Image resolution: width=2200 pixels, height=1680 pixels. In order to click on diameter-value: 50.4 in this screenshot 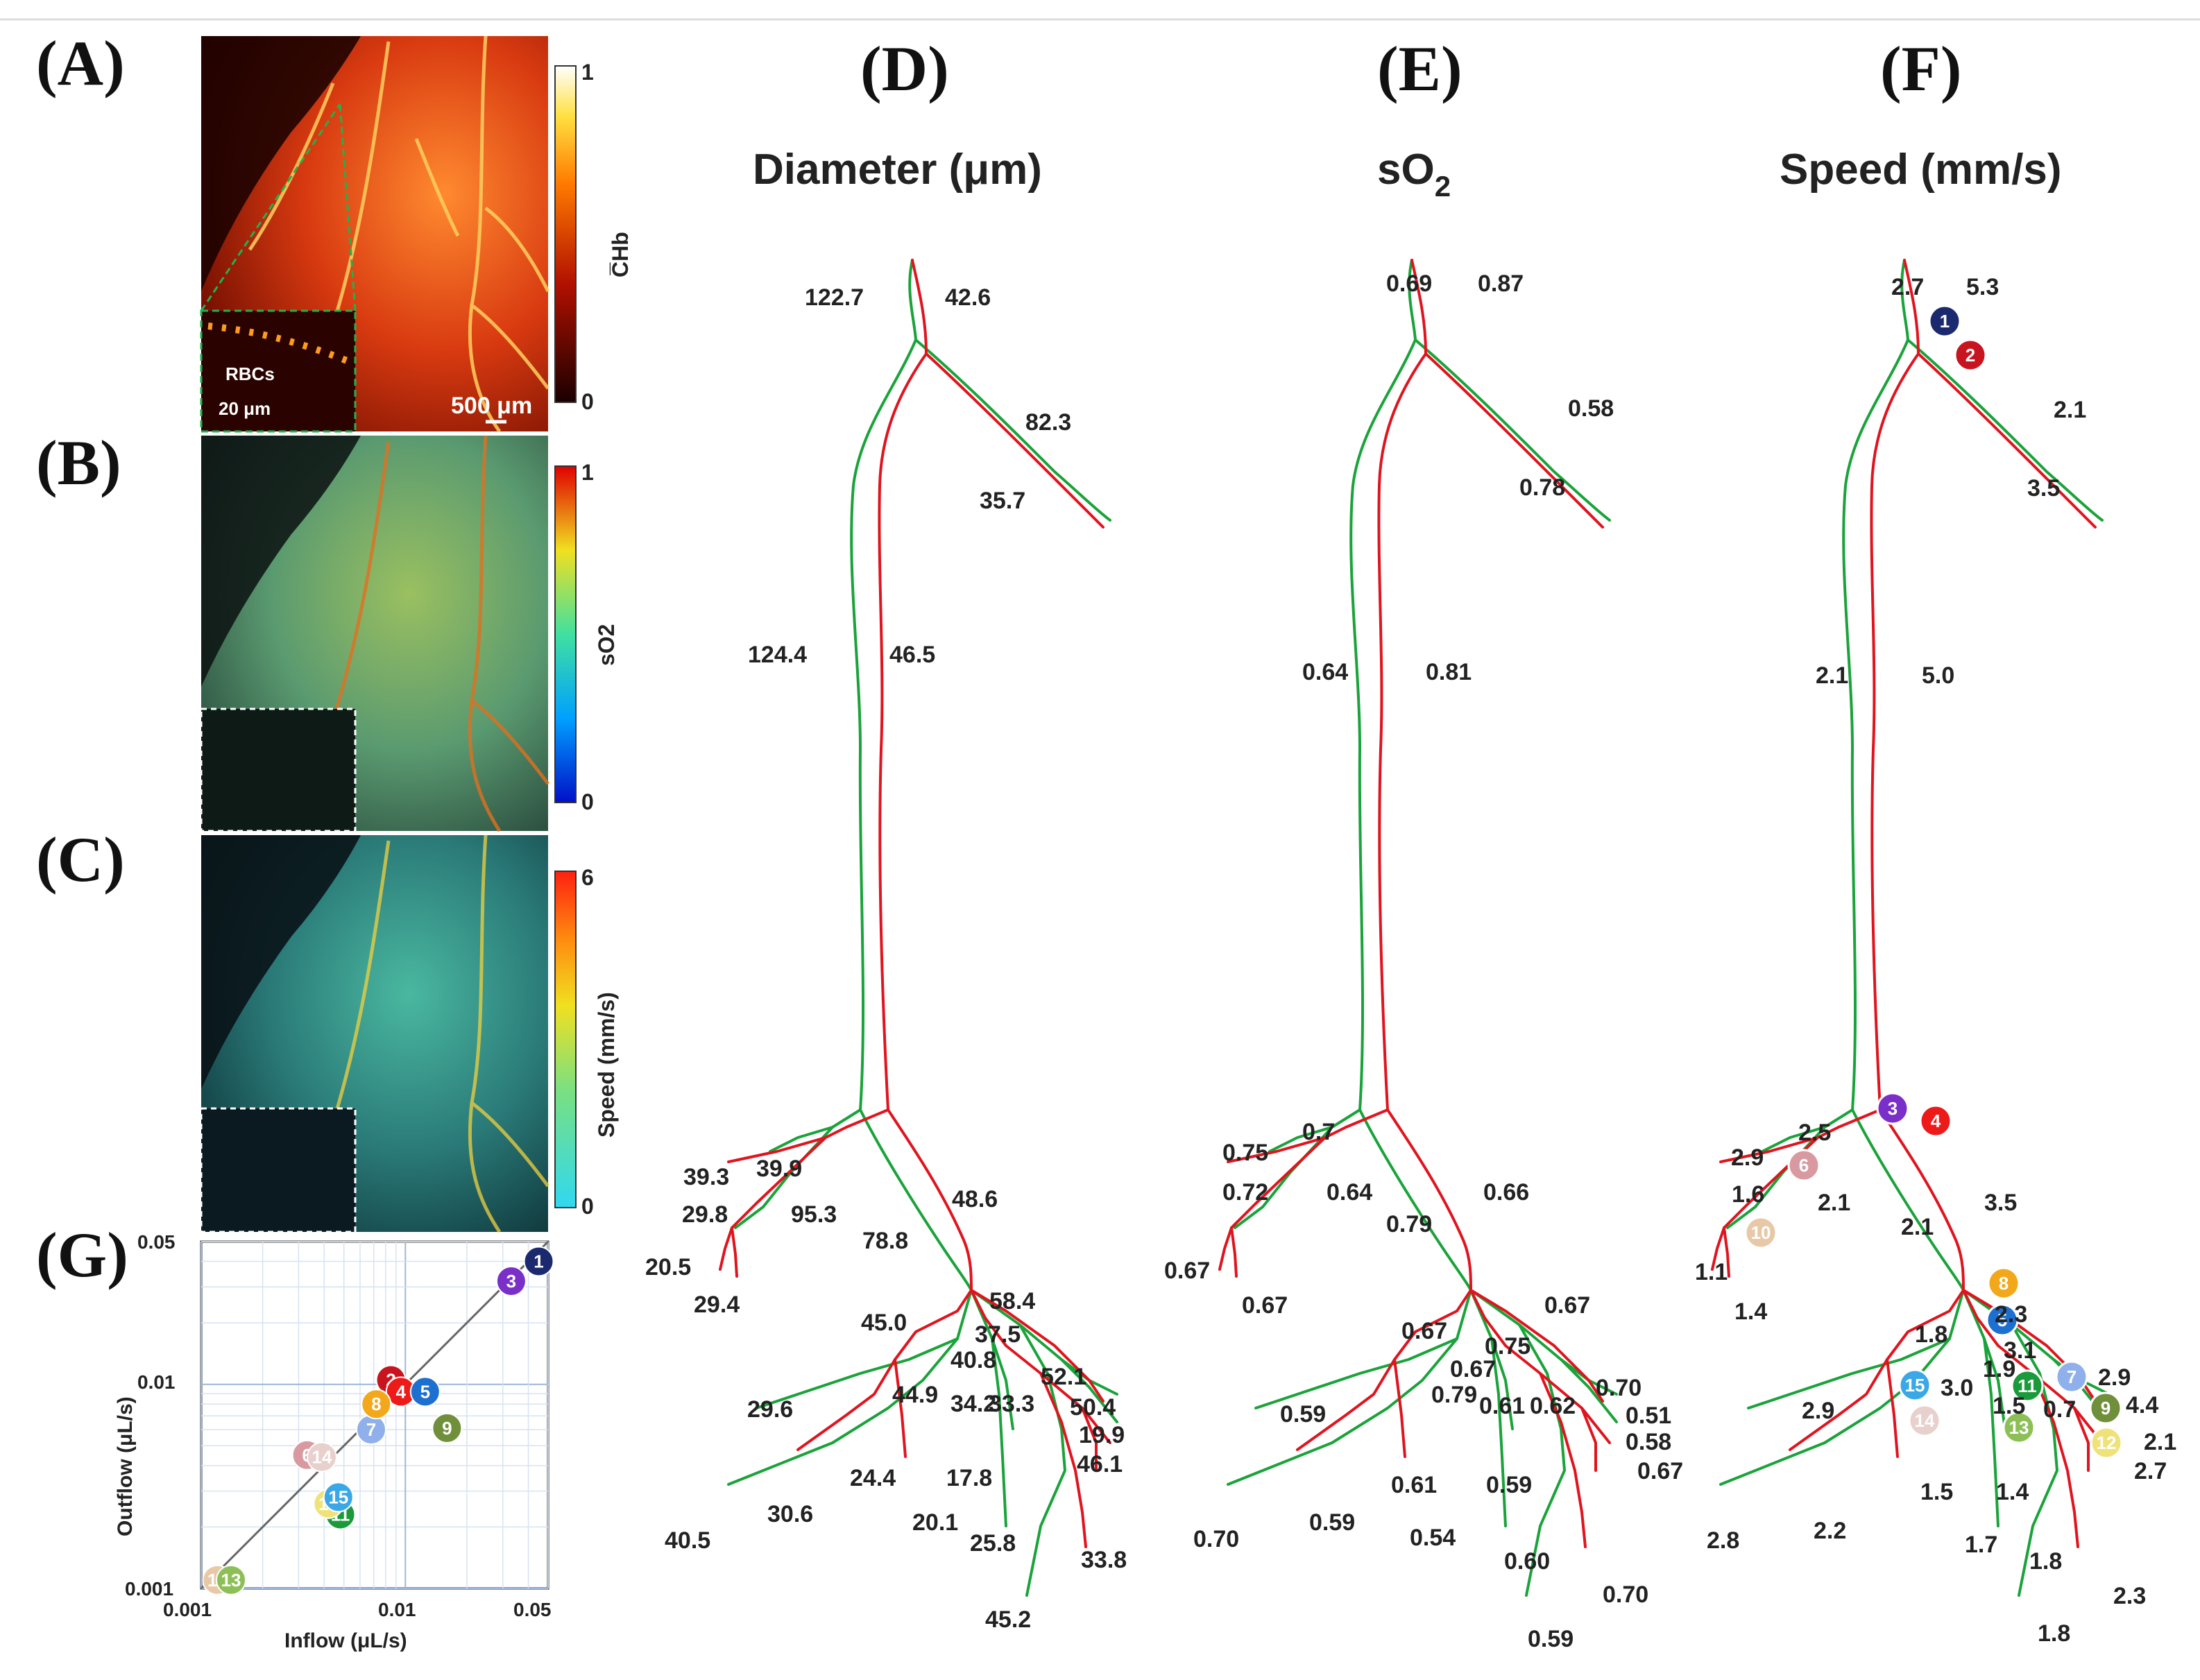, I will do `click(1093, 1407)`.